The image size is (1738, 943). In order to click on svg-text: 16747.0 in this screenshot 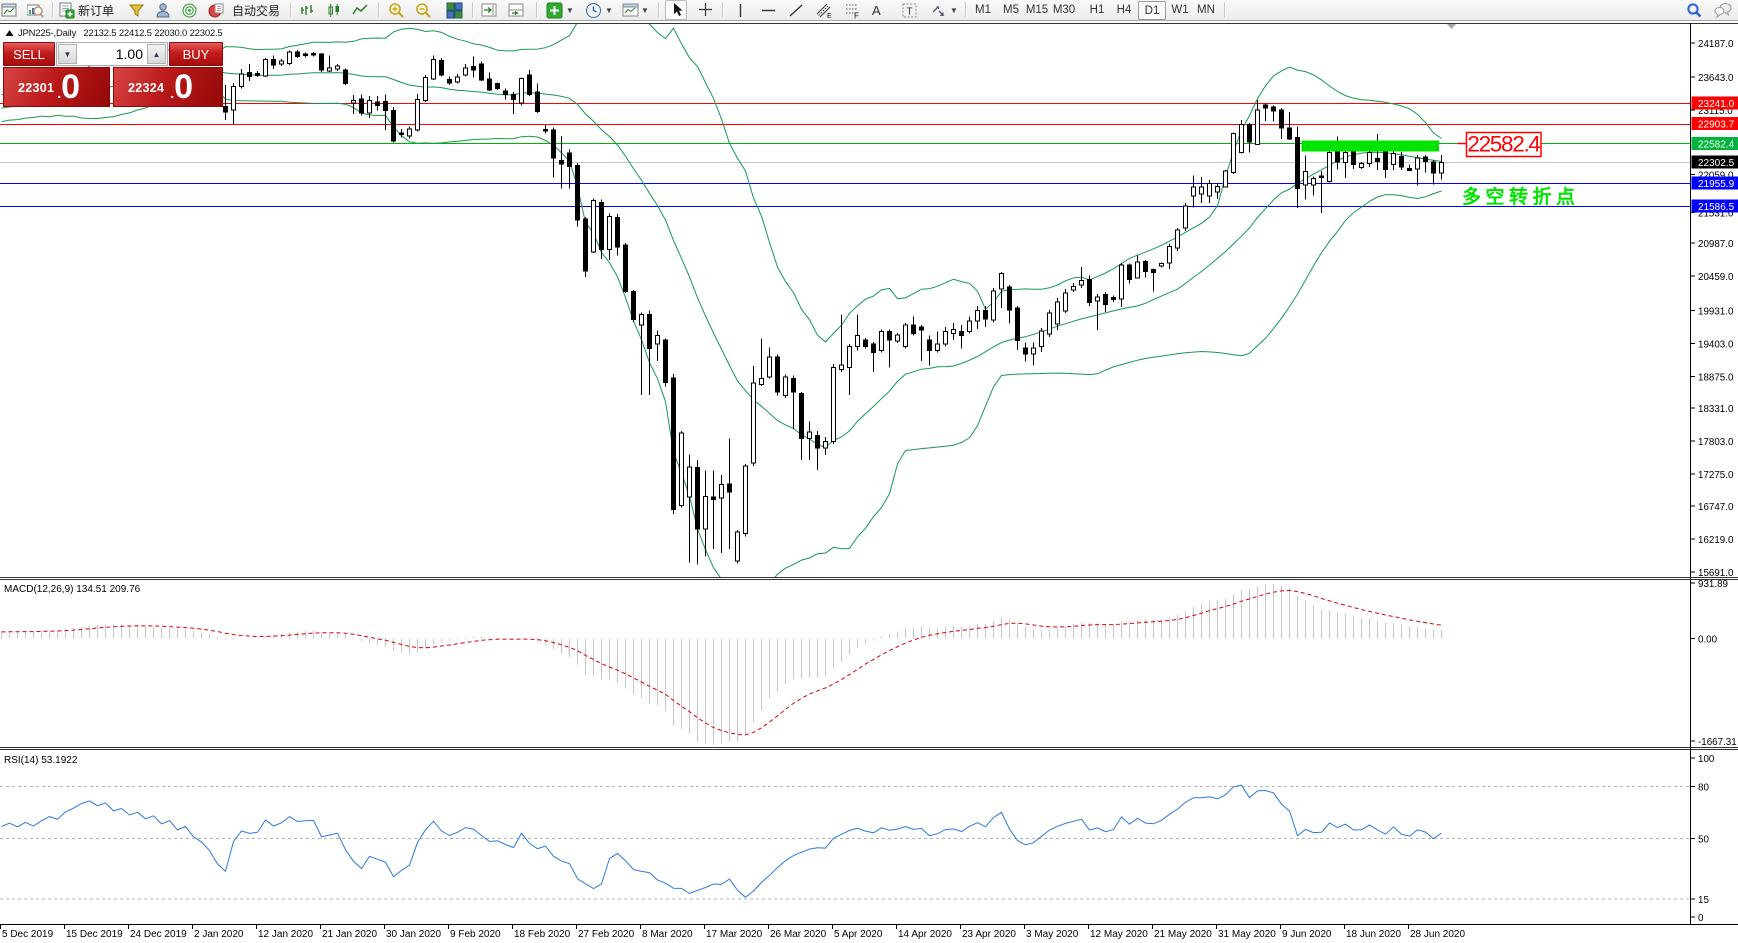, I will do `click(1716, 507)`.